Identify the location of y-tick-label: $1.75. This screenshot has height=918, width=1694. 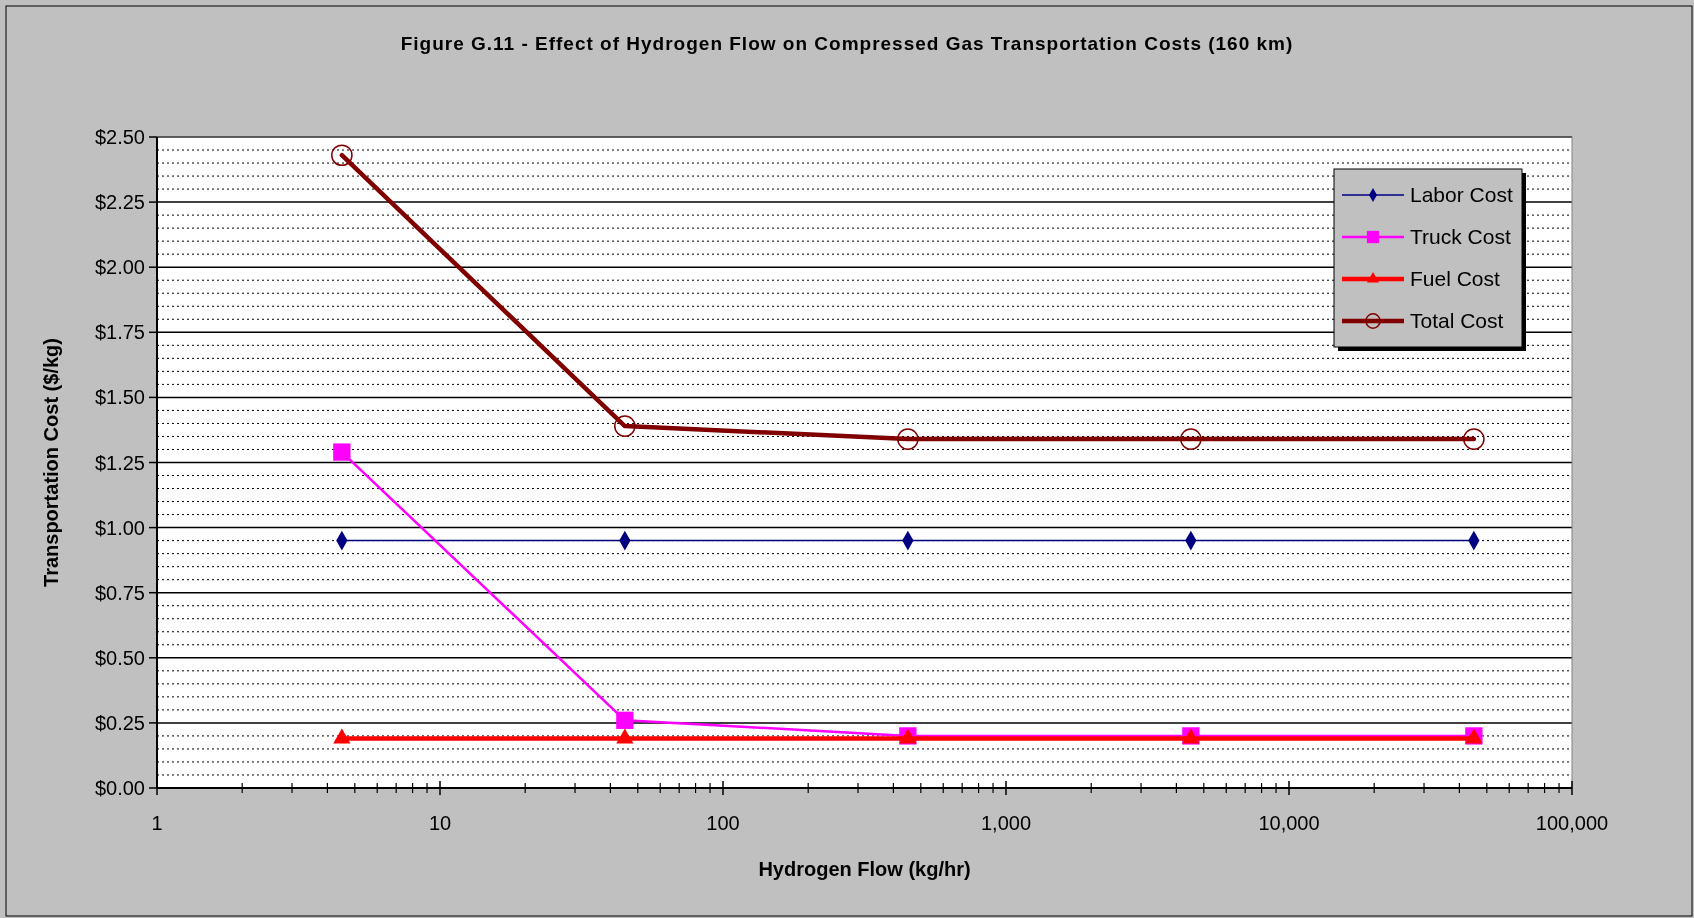
(119, 332).